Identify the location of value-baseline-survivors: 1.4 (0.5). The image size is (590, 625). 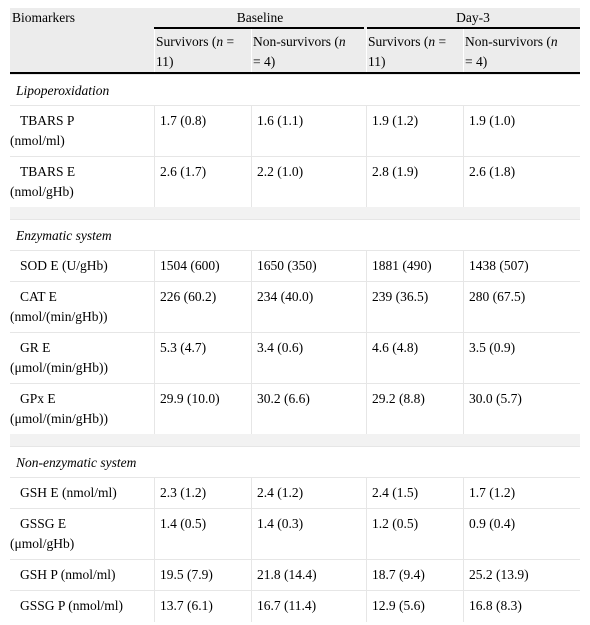
(183, 523).